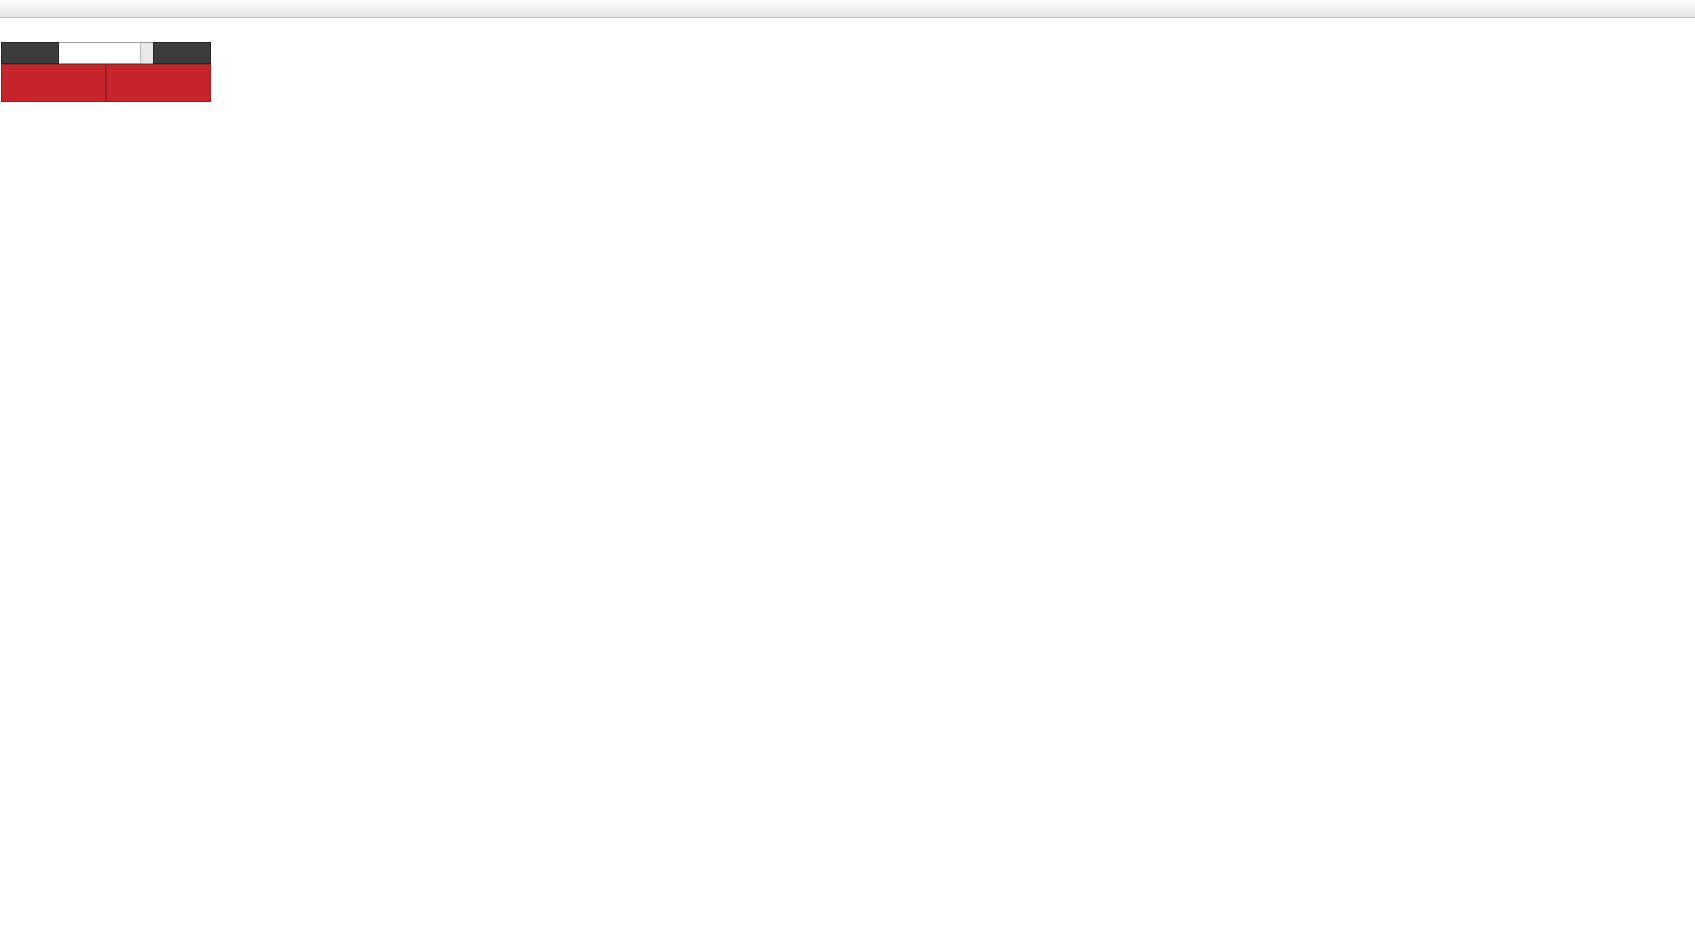 The width and height of the screenshot is (1695, 938). What do you see at coordinates (99, 53) in the screenshot?
I see `lot-size-value` at bounding box center [99, 53].